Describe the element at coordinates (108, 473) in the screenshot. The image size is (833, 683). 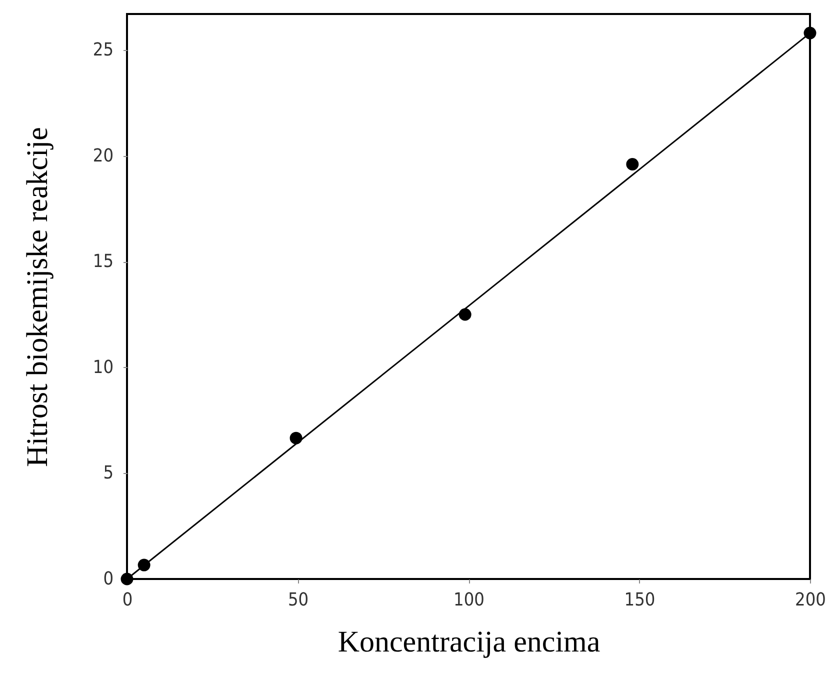
I see `y-tick-label: 5` at that location.